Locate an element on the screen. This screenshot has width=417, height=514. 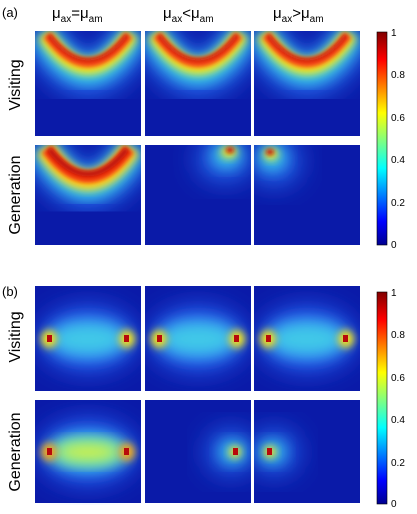
map-a-generation-less is located at coordinates (198, 195).